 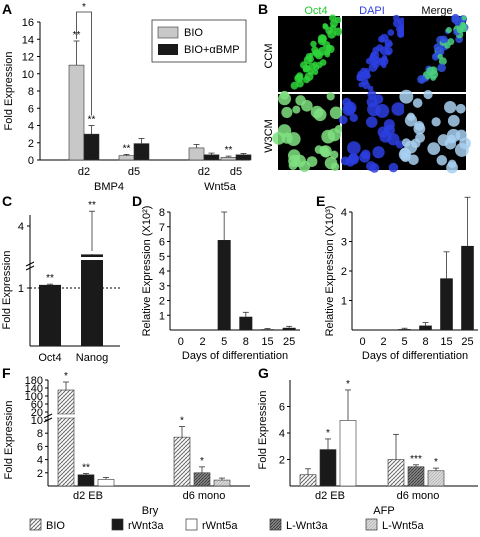 I want to click on micro-header-dapi: DAPI, so click(x=372, y=11).